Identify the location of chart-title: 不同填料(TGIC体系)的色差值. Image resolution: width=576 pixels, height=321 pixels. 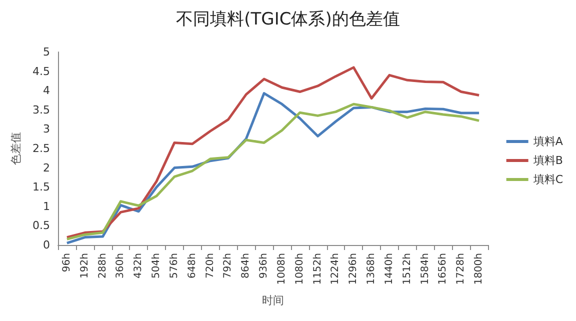
(288, 20).